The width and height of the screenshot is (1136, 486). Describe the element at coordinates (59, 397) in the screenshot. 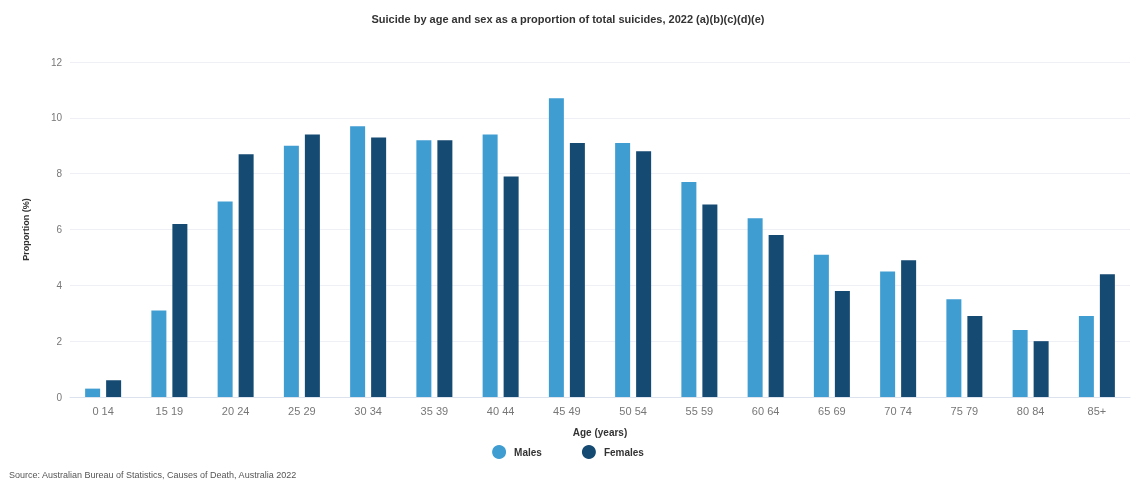

I see `y-tick-label: 0` at that location.